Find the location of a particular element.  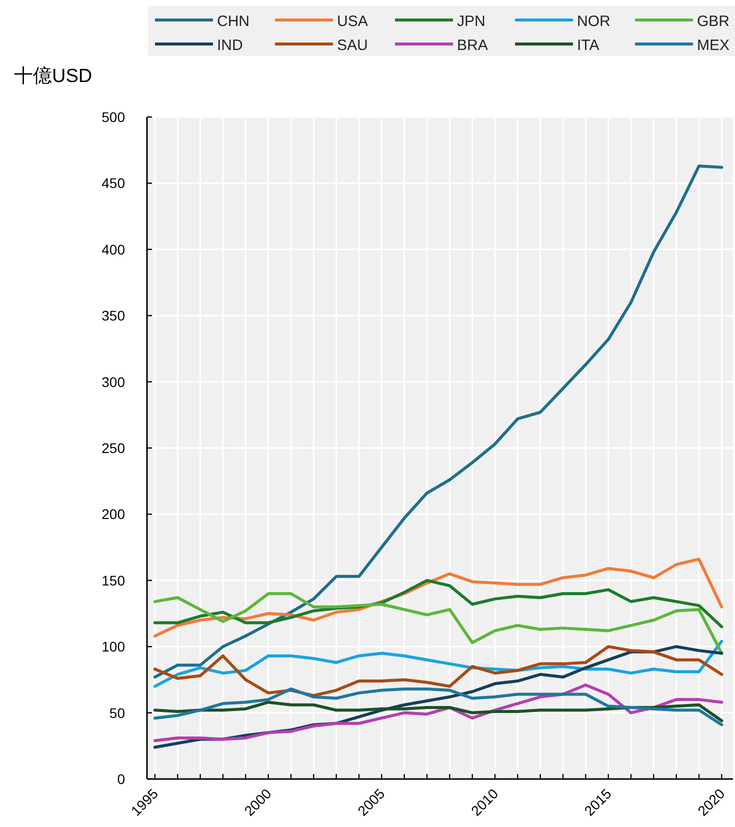

legend-label: NOR is located at coordinates (593, 21).